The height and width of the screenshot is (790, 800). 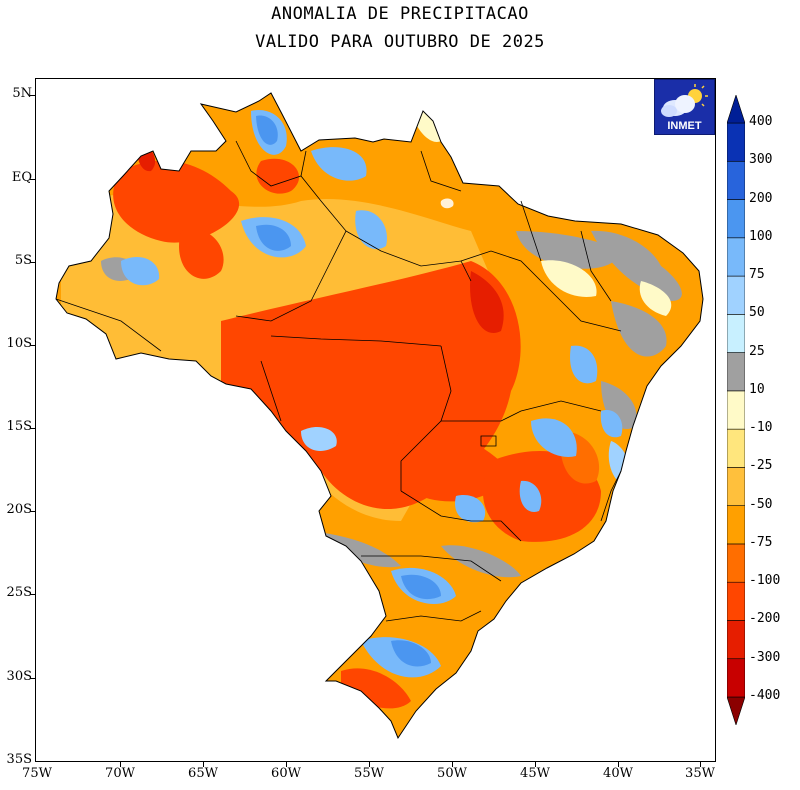 What do you see at coordinates (684, 100) in the screenshot?
I see `cloud-sun-icon` at bounding box center [684, 100].